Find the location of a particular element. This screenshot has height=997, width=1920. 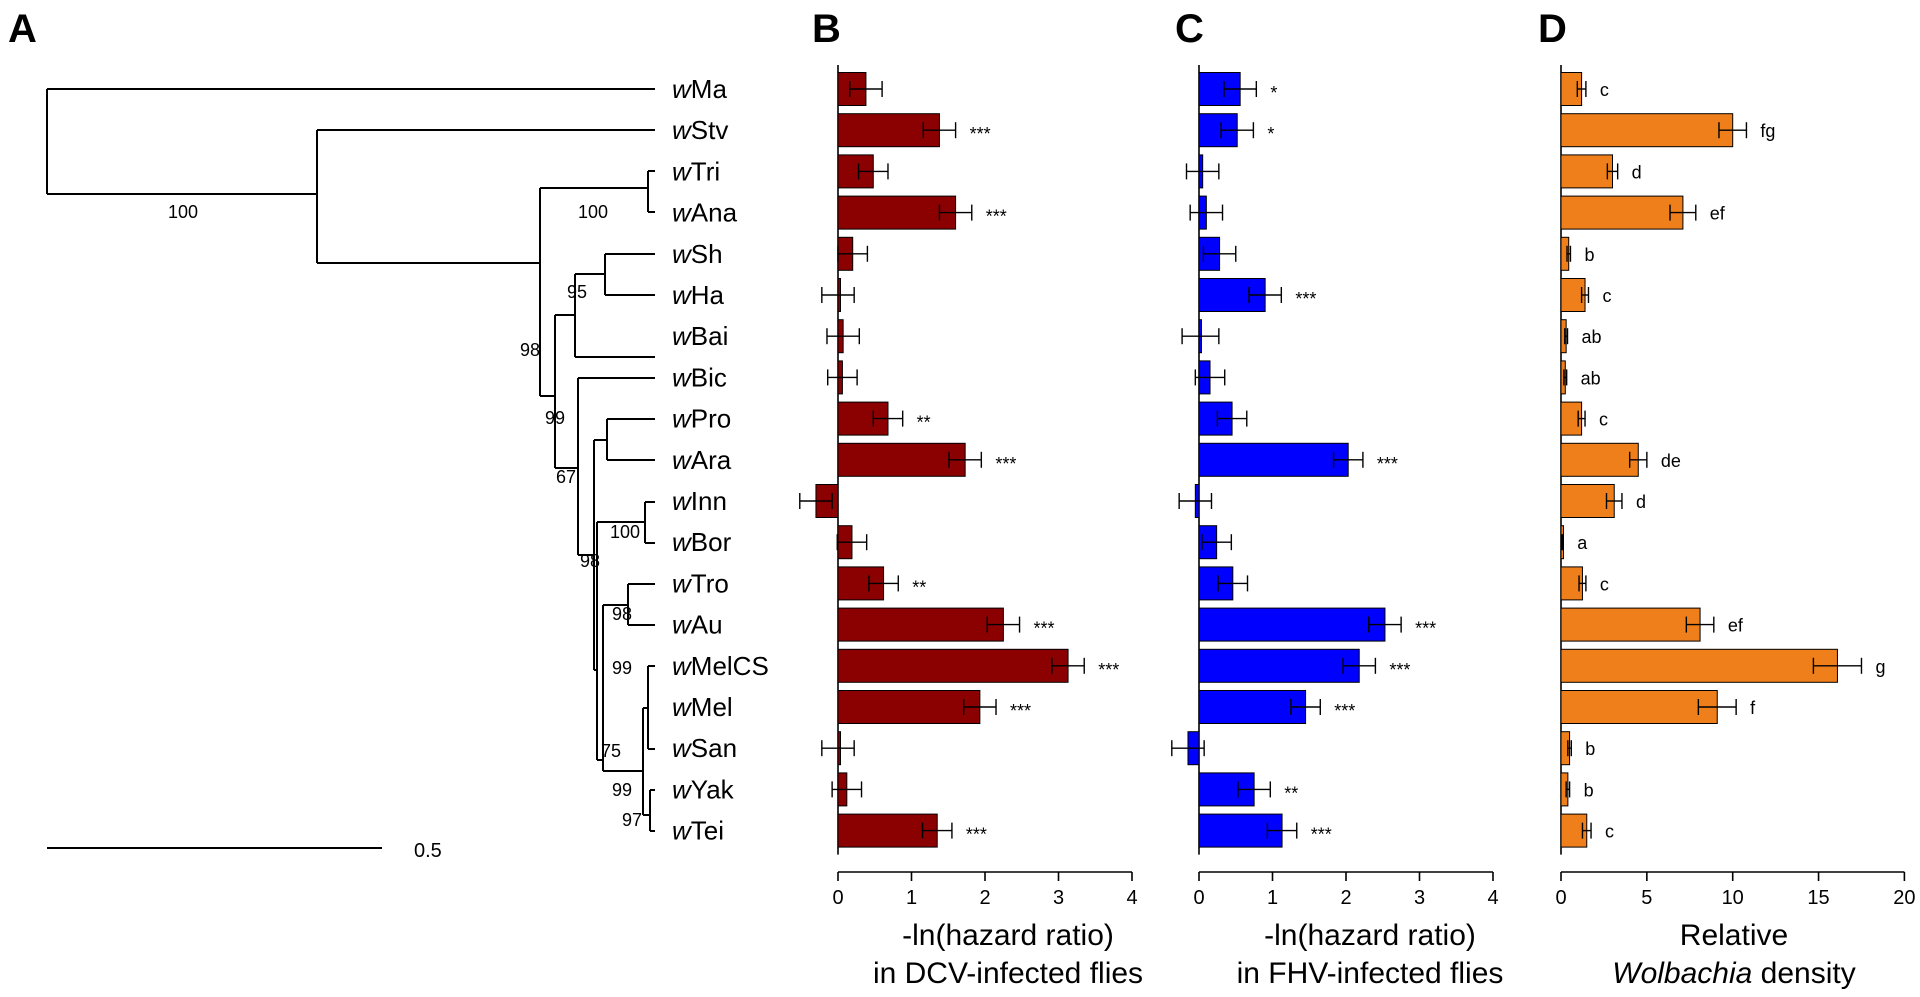

strain-label: wAna is located at coordinates (705, 213).